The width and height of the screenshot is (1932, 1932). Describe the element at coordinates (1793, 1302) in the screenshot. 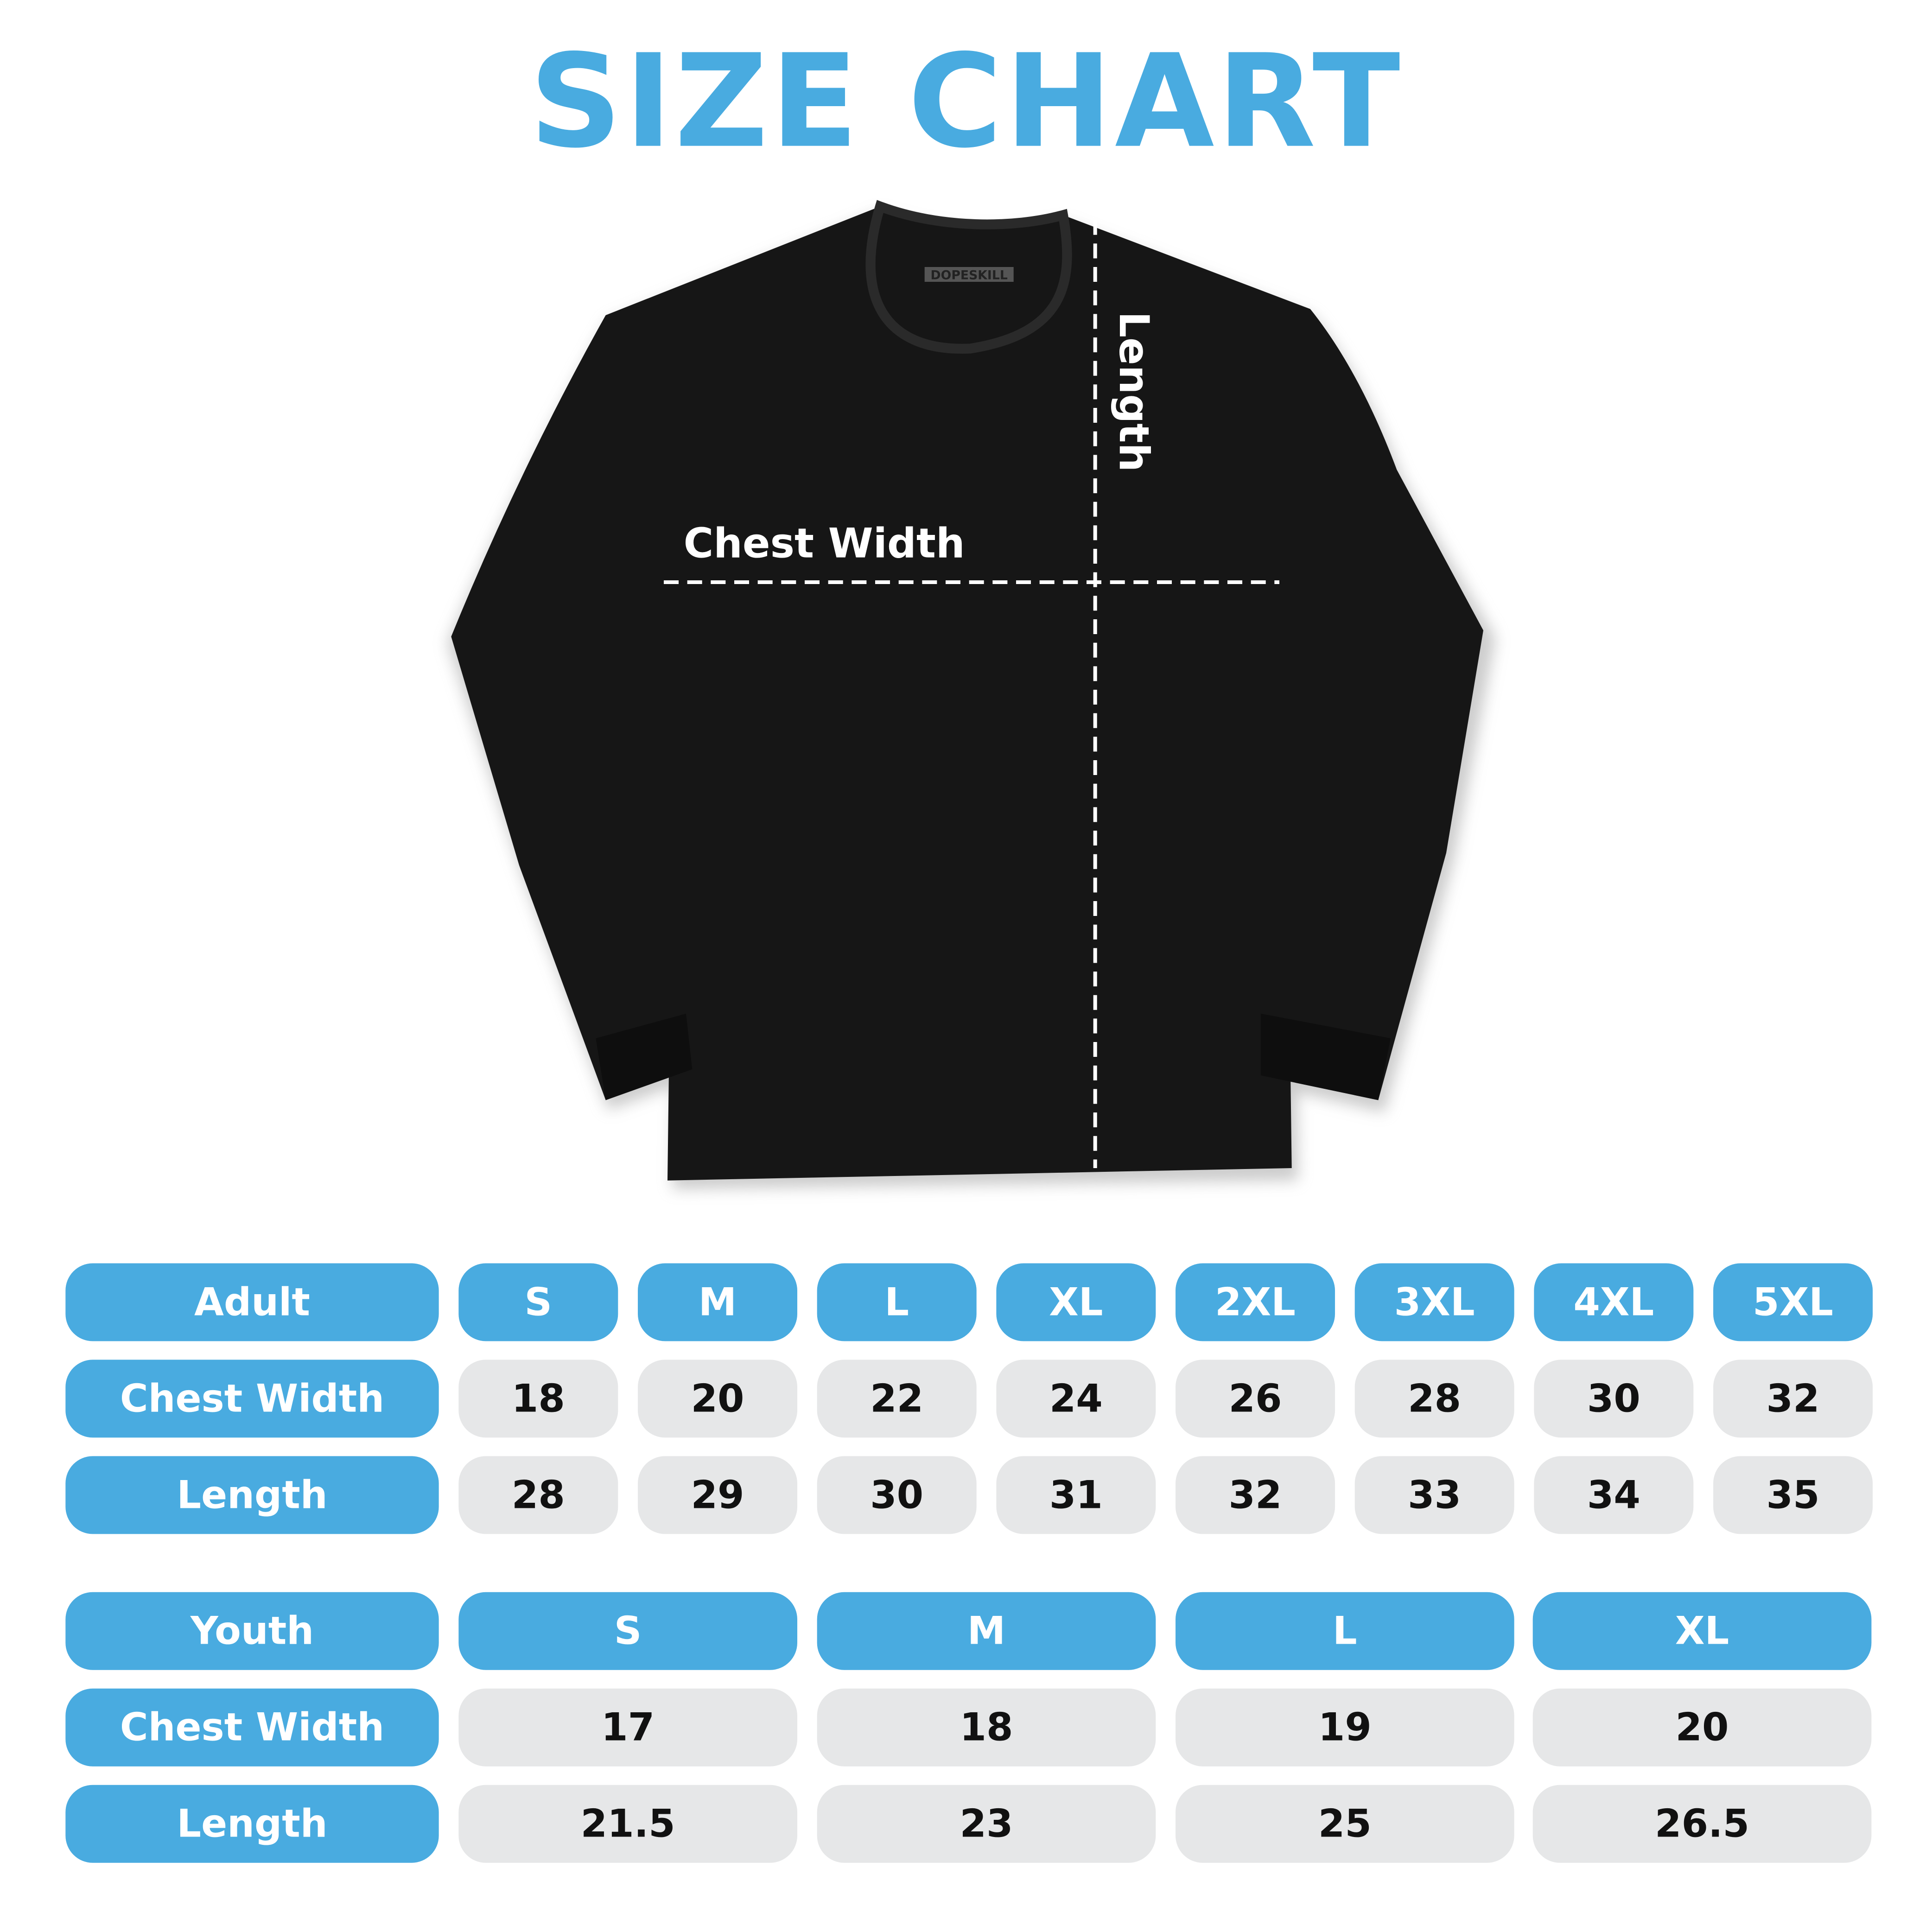

I see `size-header-5xl: 5XL` at that location.